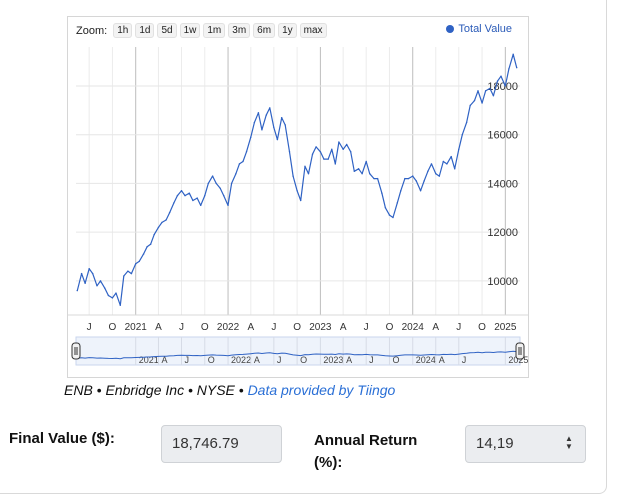 The image size is (622, 499). I want to click on final-value-label: Final Value ($):, so click(62, 438).